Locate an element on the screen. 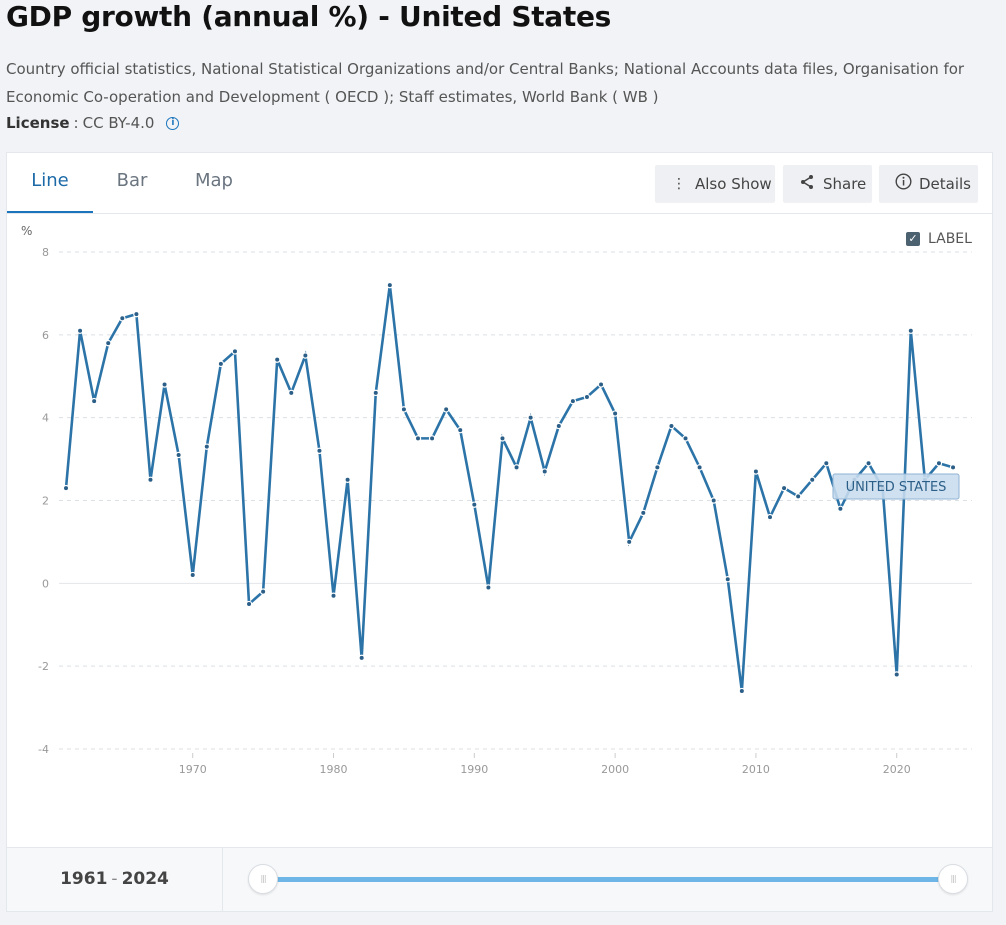 Image resolution: width=1006 pixels, height=925 pixels. details-button: Details is located at coordinates (928, 183).